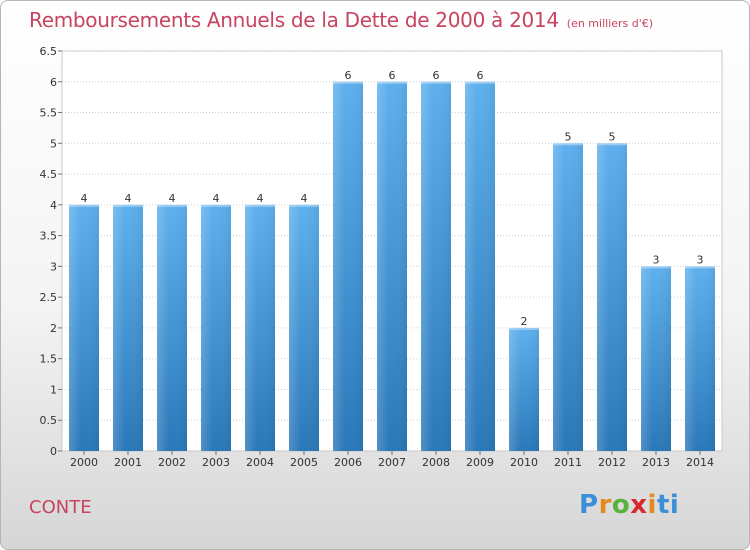 The height and width of the screenshot is (550, 750). I want to click on y-tick-label: 4, so click(53, 205).